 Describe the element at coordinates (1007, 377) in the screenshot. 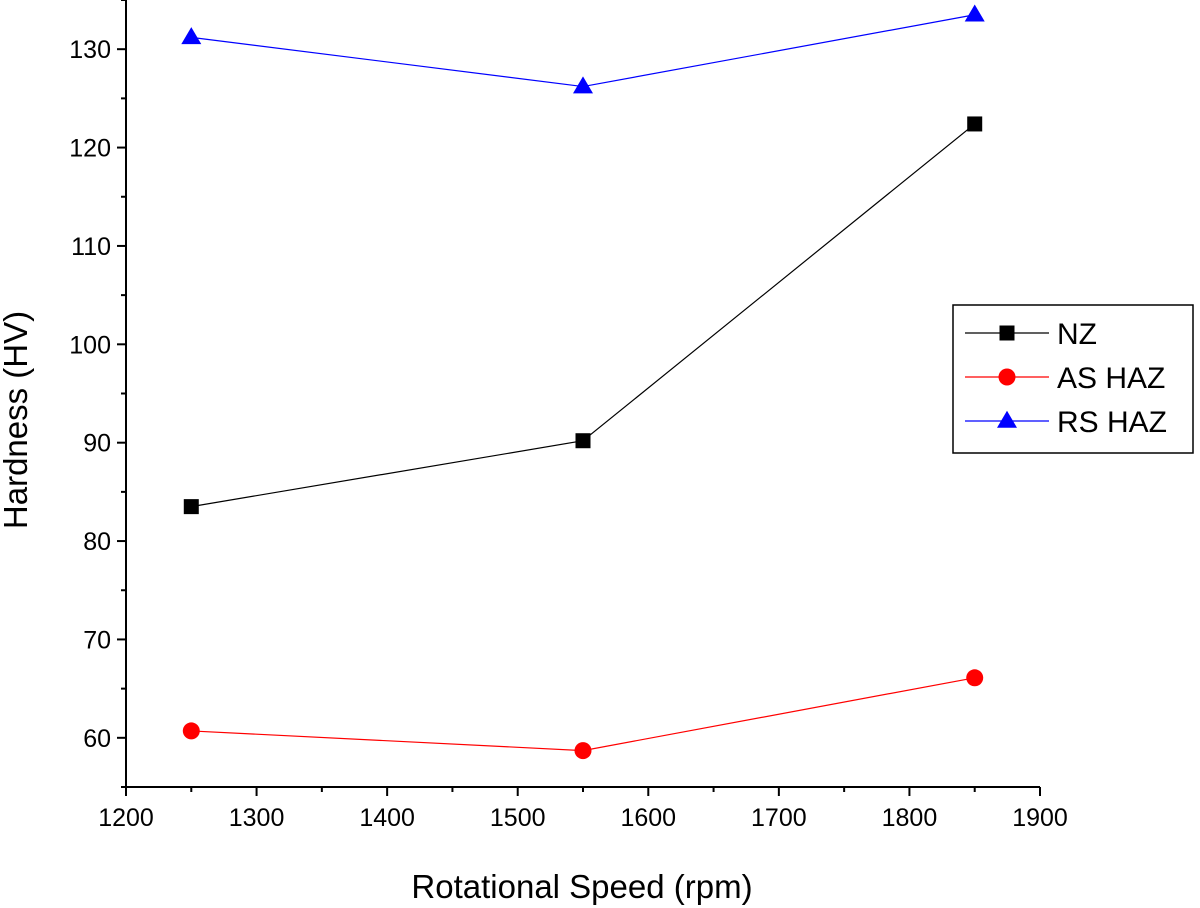

I see `legend-marker-as-haz` at that location.